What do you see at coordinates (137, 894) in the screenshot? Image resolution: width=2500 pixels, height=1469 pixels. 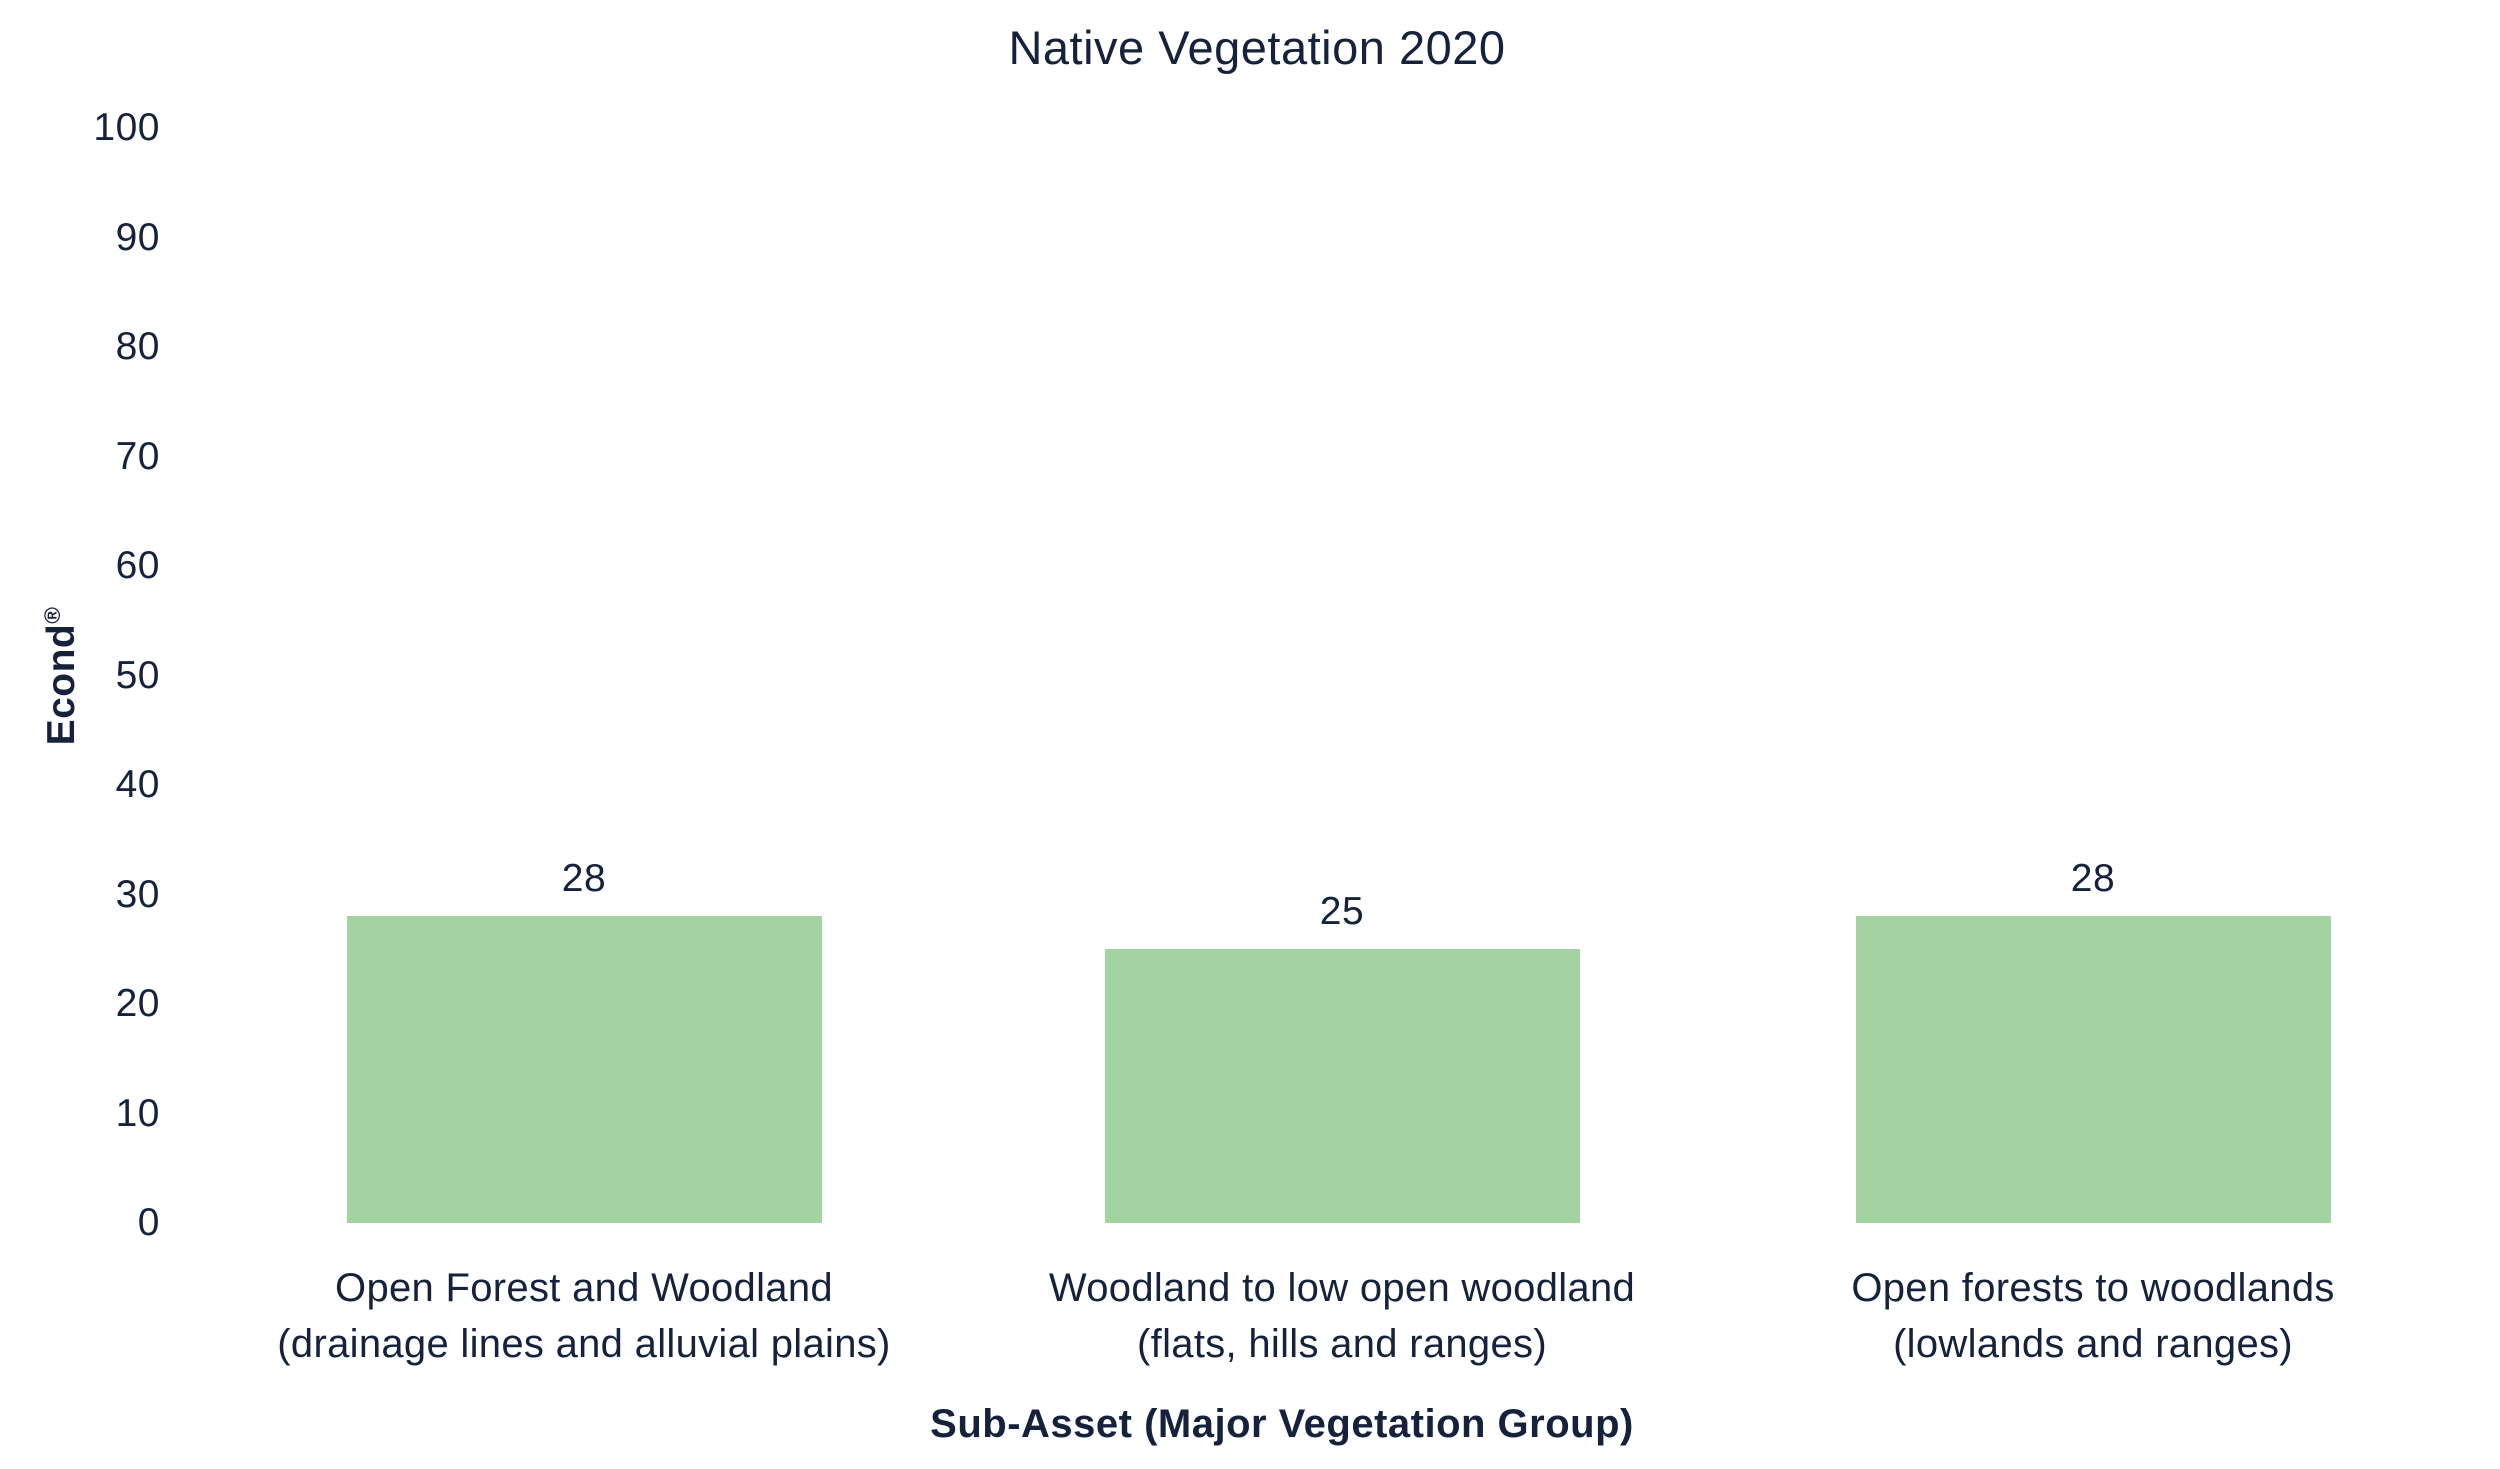 I see `y-tick-label: 30` at bounding box center [137, 894].